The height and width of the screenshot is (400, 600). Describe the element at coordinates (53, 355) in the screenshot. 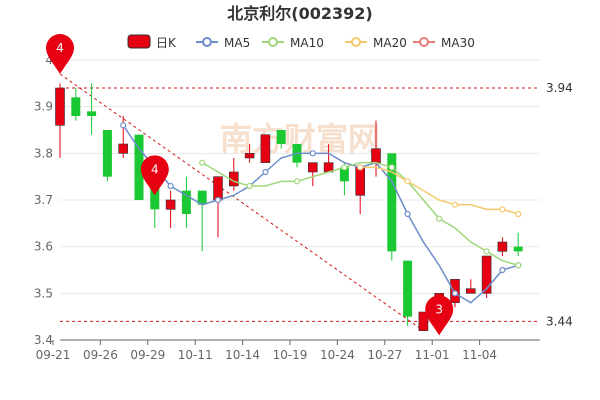

I see `x-tick-label: 09-21` at that location.